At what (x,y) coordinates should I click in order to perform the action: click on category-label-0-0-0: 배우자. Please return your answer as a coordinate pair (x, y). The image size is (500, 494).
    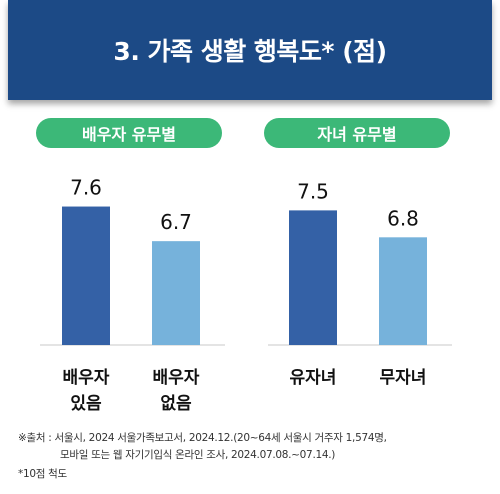
    Looking at the image, I should click on (86, 378).